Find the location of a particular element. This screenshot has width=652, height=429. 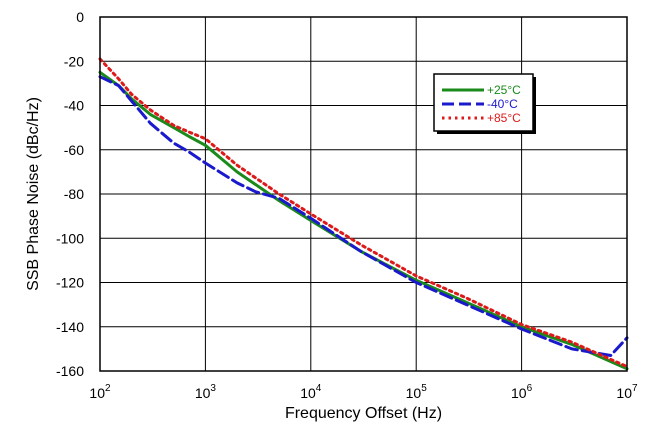

x-tick-label: 10³ is located at coordinates (206, 392).